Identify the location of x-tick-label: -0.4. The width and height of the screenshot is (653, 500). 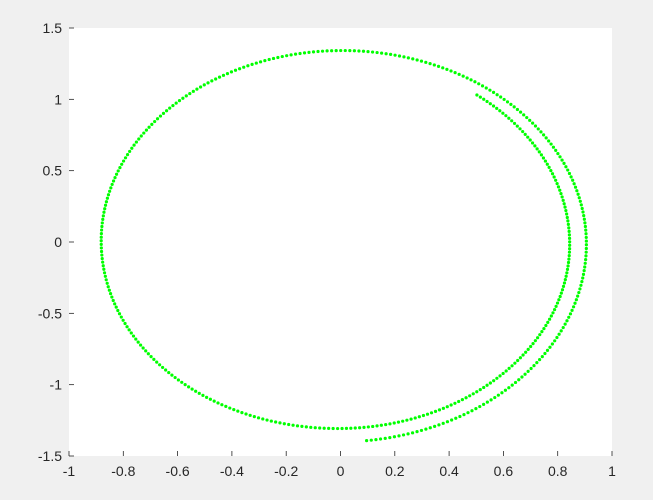
(232, 471).